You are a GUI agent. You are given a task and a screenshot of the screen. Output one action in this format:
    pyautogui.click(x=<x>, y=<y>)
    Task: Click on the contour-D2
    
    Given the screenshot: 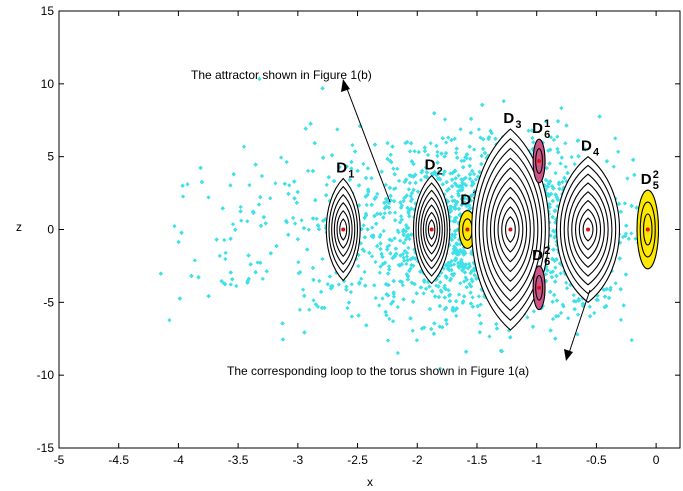 What is the action you would take?
    pyautogui.click(x=431, y=229)
    